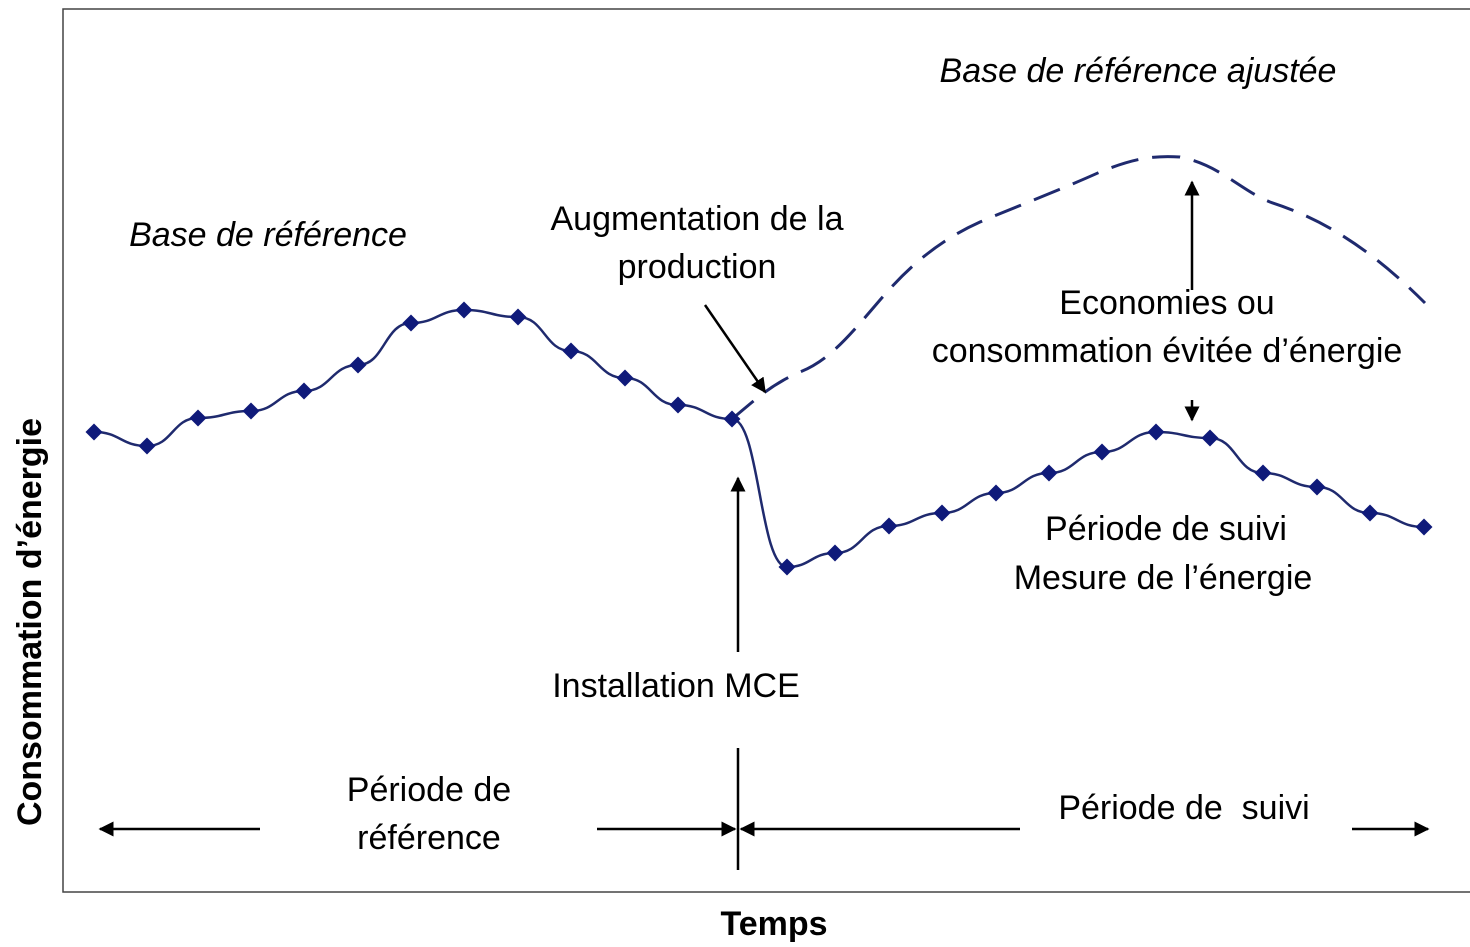  I want to click on adjusted-baseline-line, so click(1079, 288).